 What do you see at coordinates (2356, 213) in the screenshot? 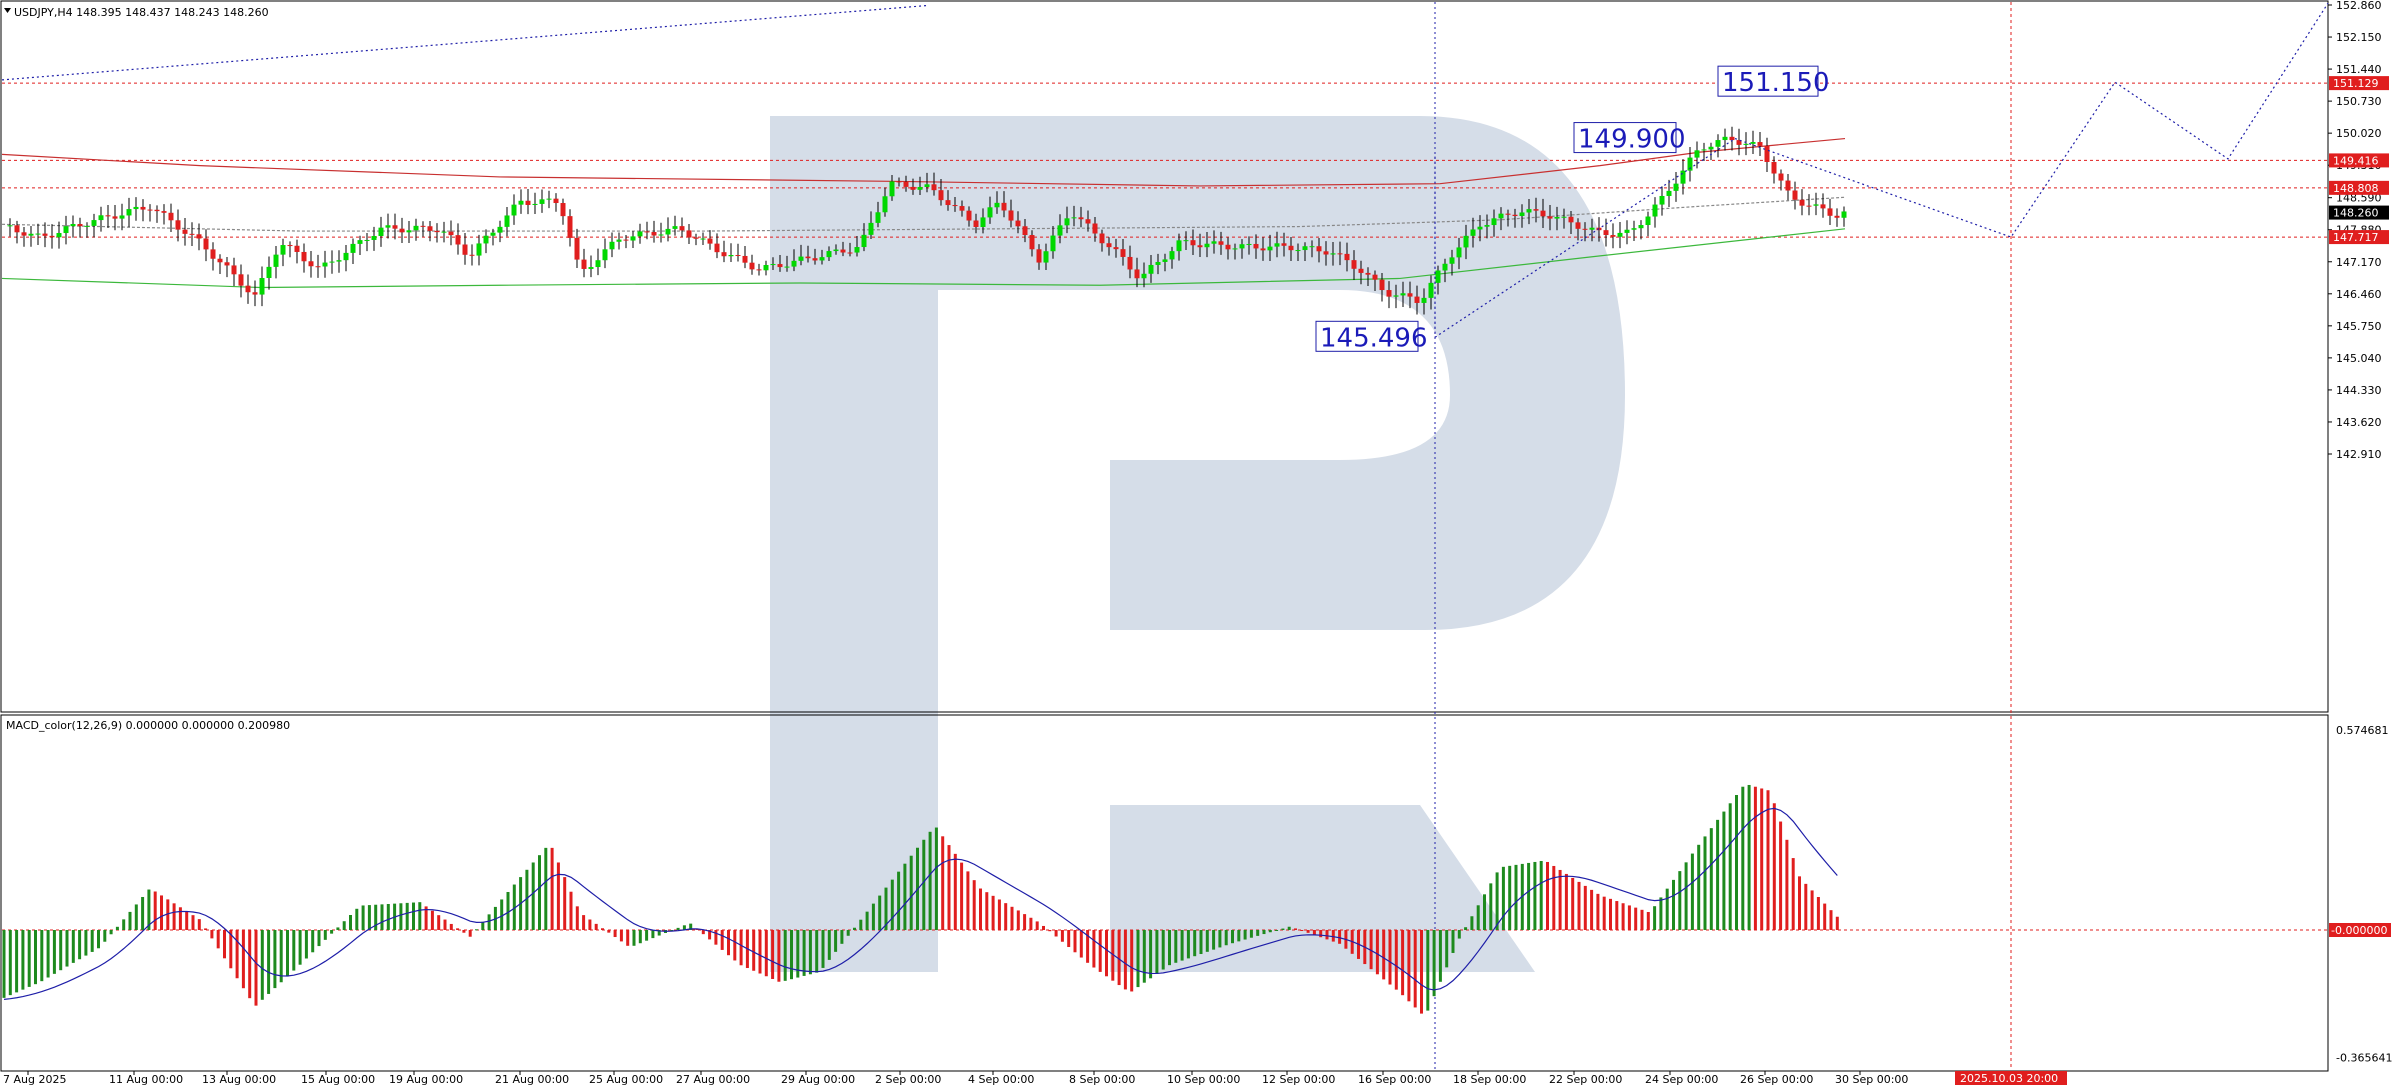
I see `price-box-label: 148.260` at bounding box center [2356, 213].